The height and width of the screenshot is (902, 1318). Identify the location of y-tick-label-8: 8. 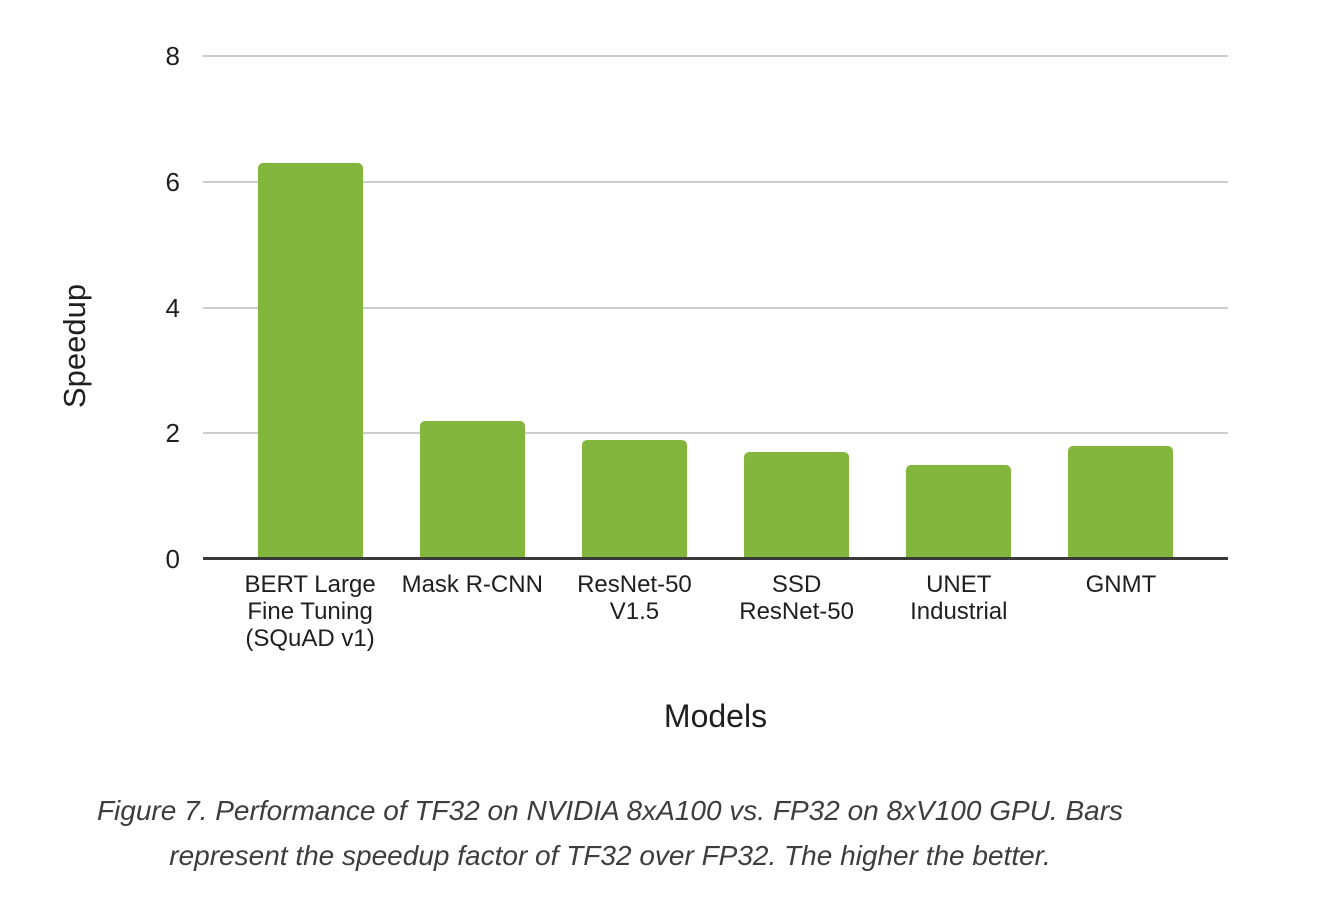
(172, 56).